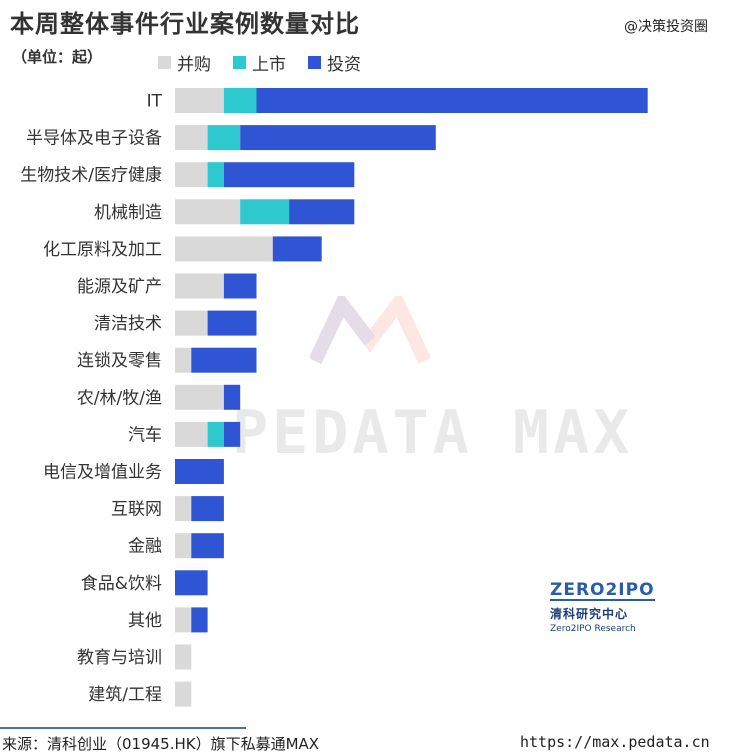  I want to click on category-label: 生物技术/医疗健康, so click(91, 176).